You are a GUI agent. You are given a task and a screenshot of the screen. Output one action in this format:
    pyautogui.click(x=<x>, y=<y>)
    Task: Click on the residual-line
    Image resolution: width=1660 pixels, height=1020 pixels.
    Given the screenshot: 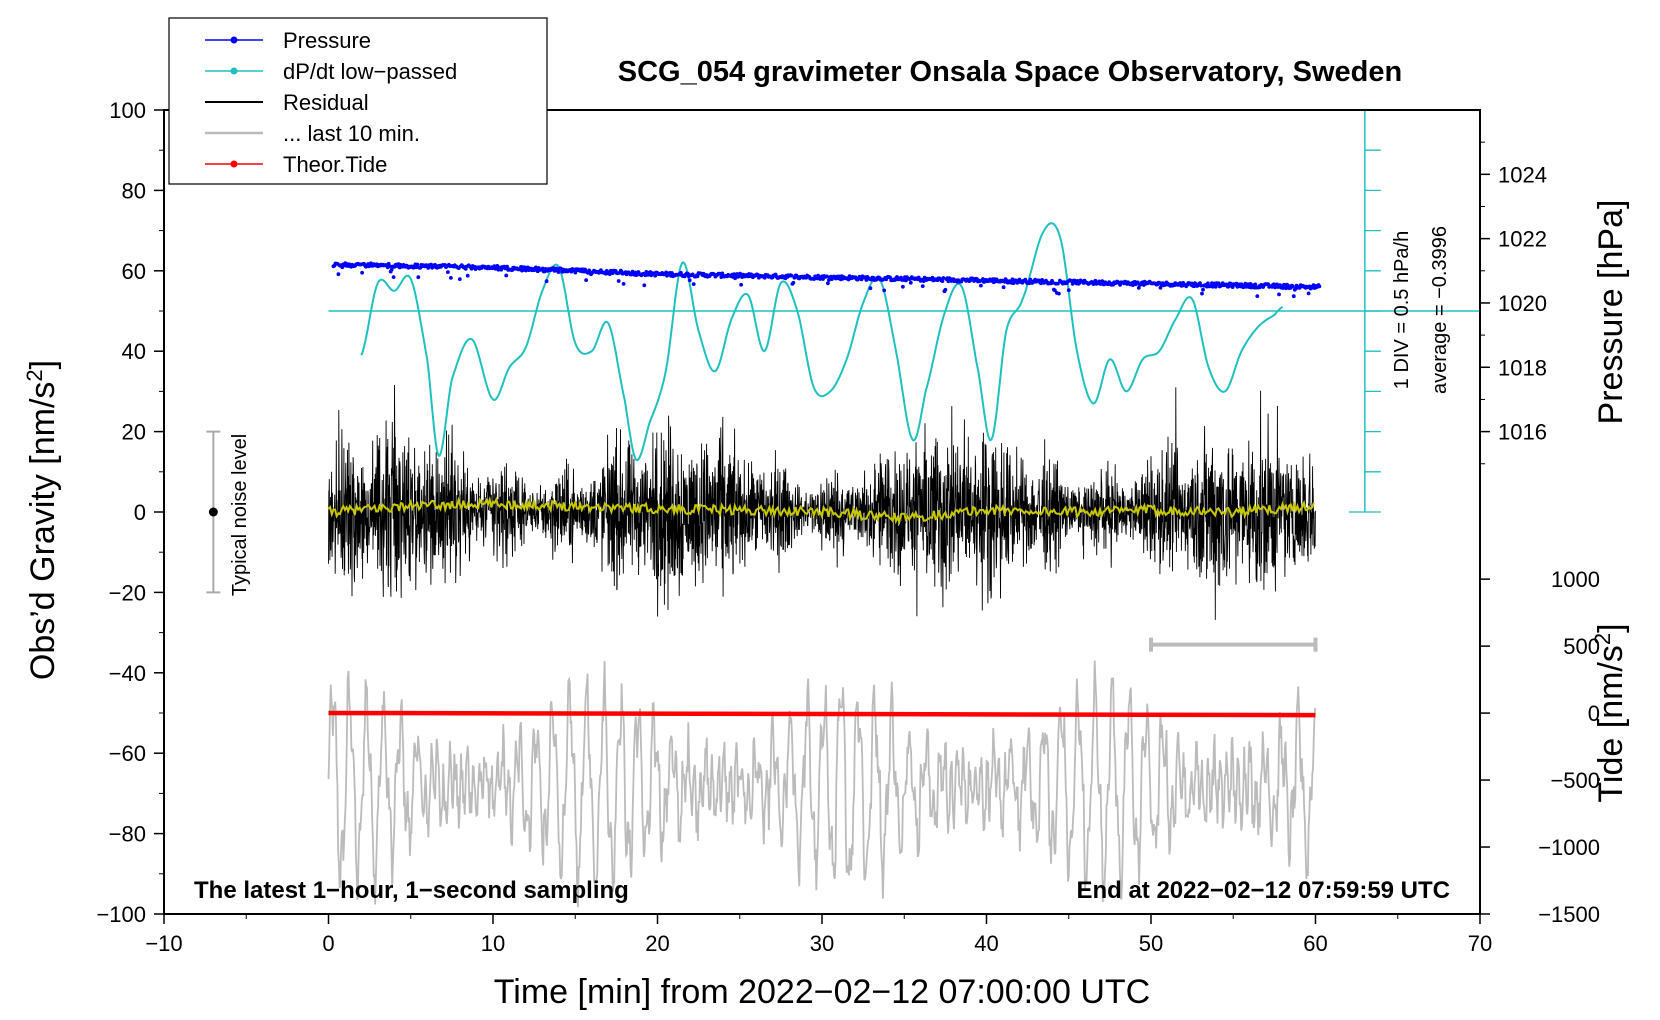 What is the action you would take?
    pyautogui.click(x=822, y=502)
    